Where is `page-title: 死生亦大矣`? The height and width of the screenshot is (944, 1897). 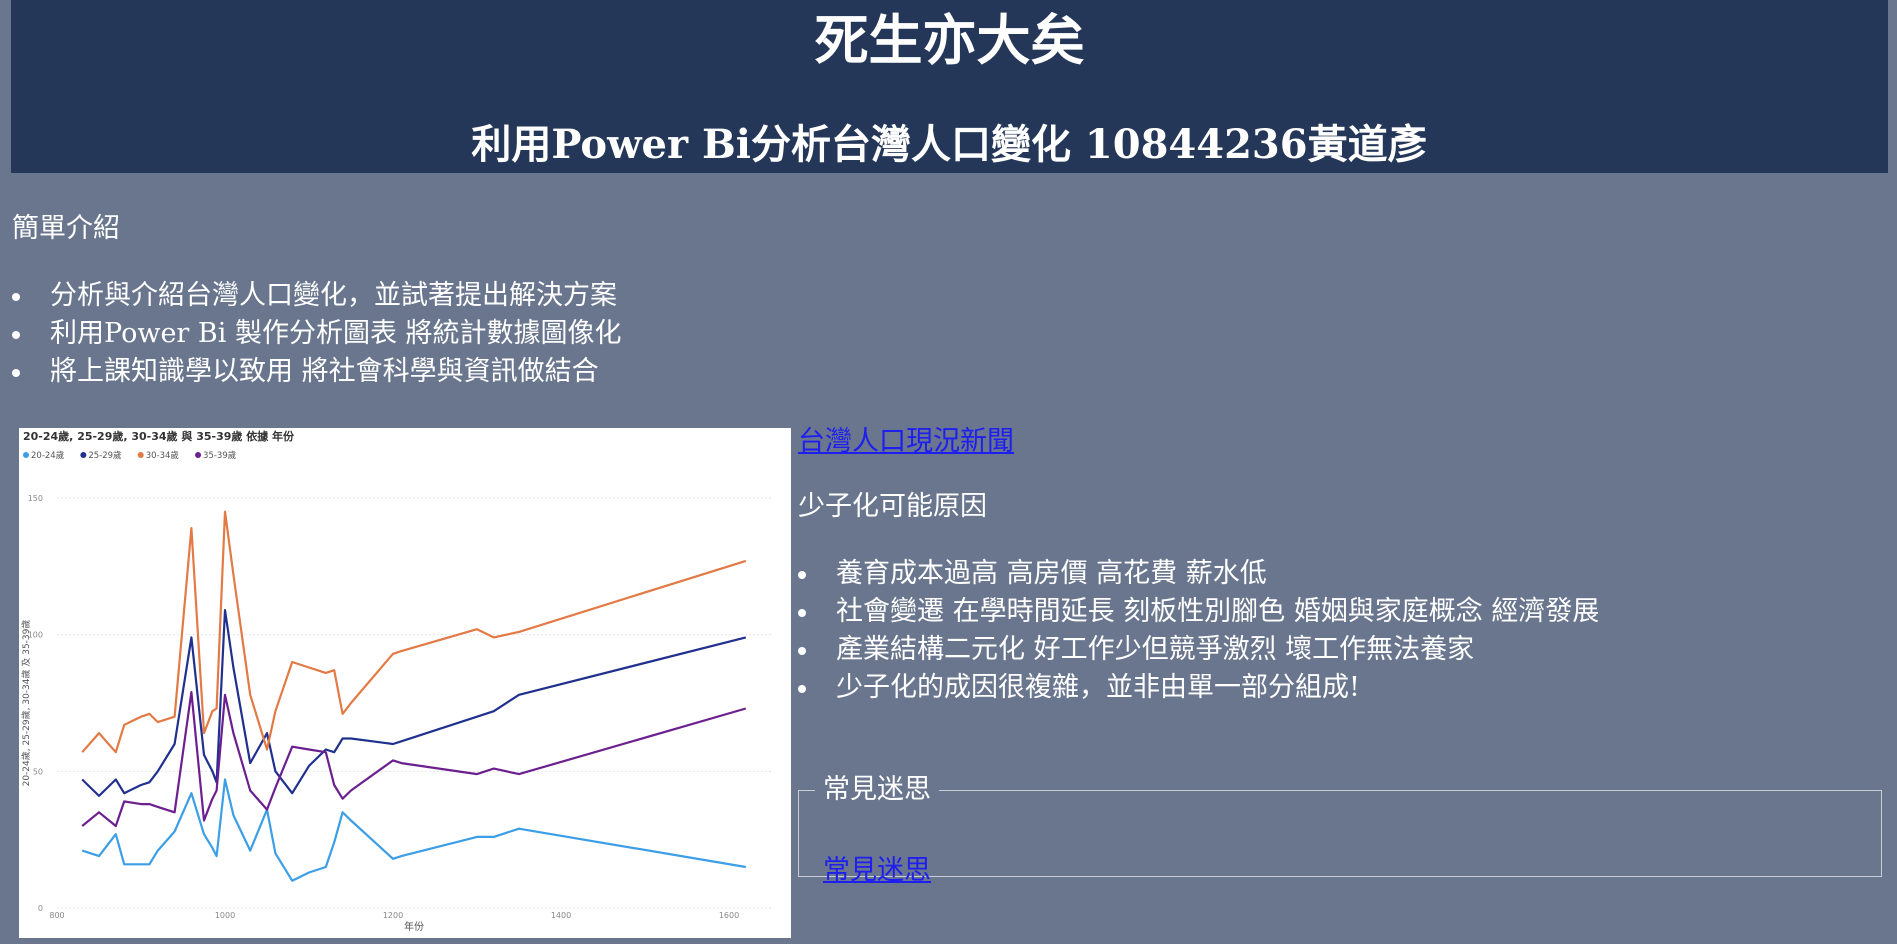 page-title: 死生亦大矣 is located at coordinates (949, 40).